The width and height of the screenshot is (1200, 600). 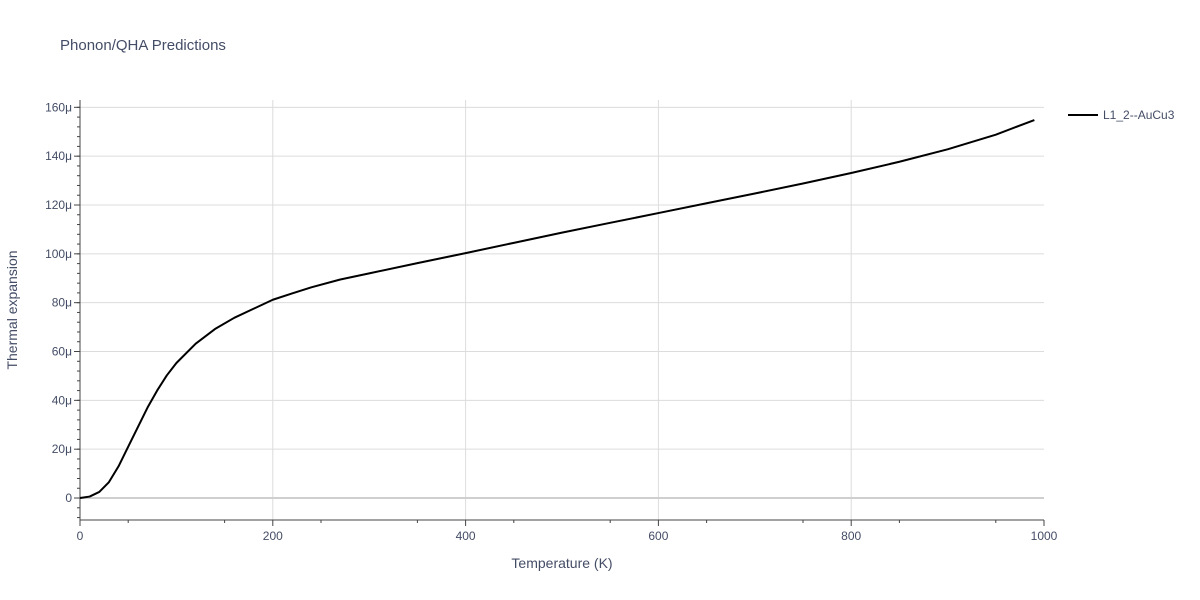 I want to click on y-tick-label: 100μ, so click(x=58, y=254).